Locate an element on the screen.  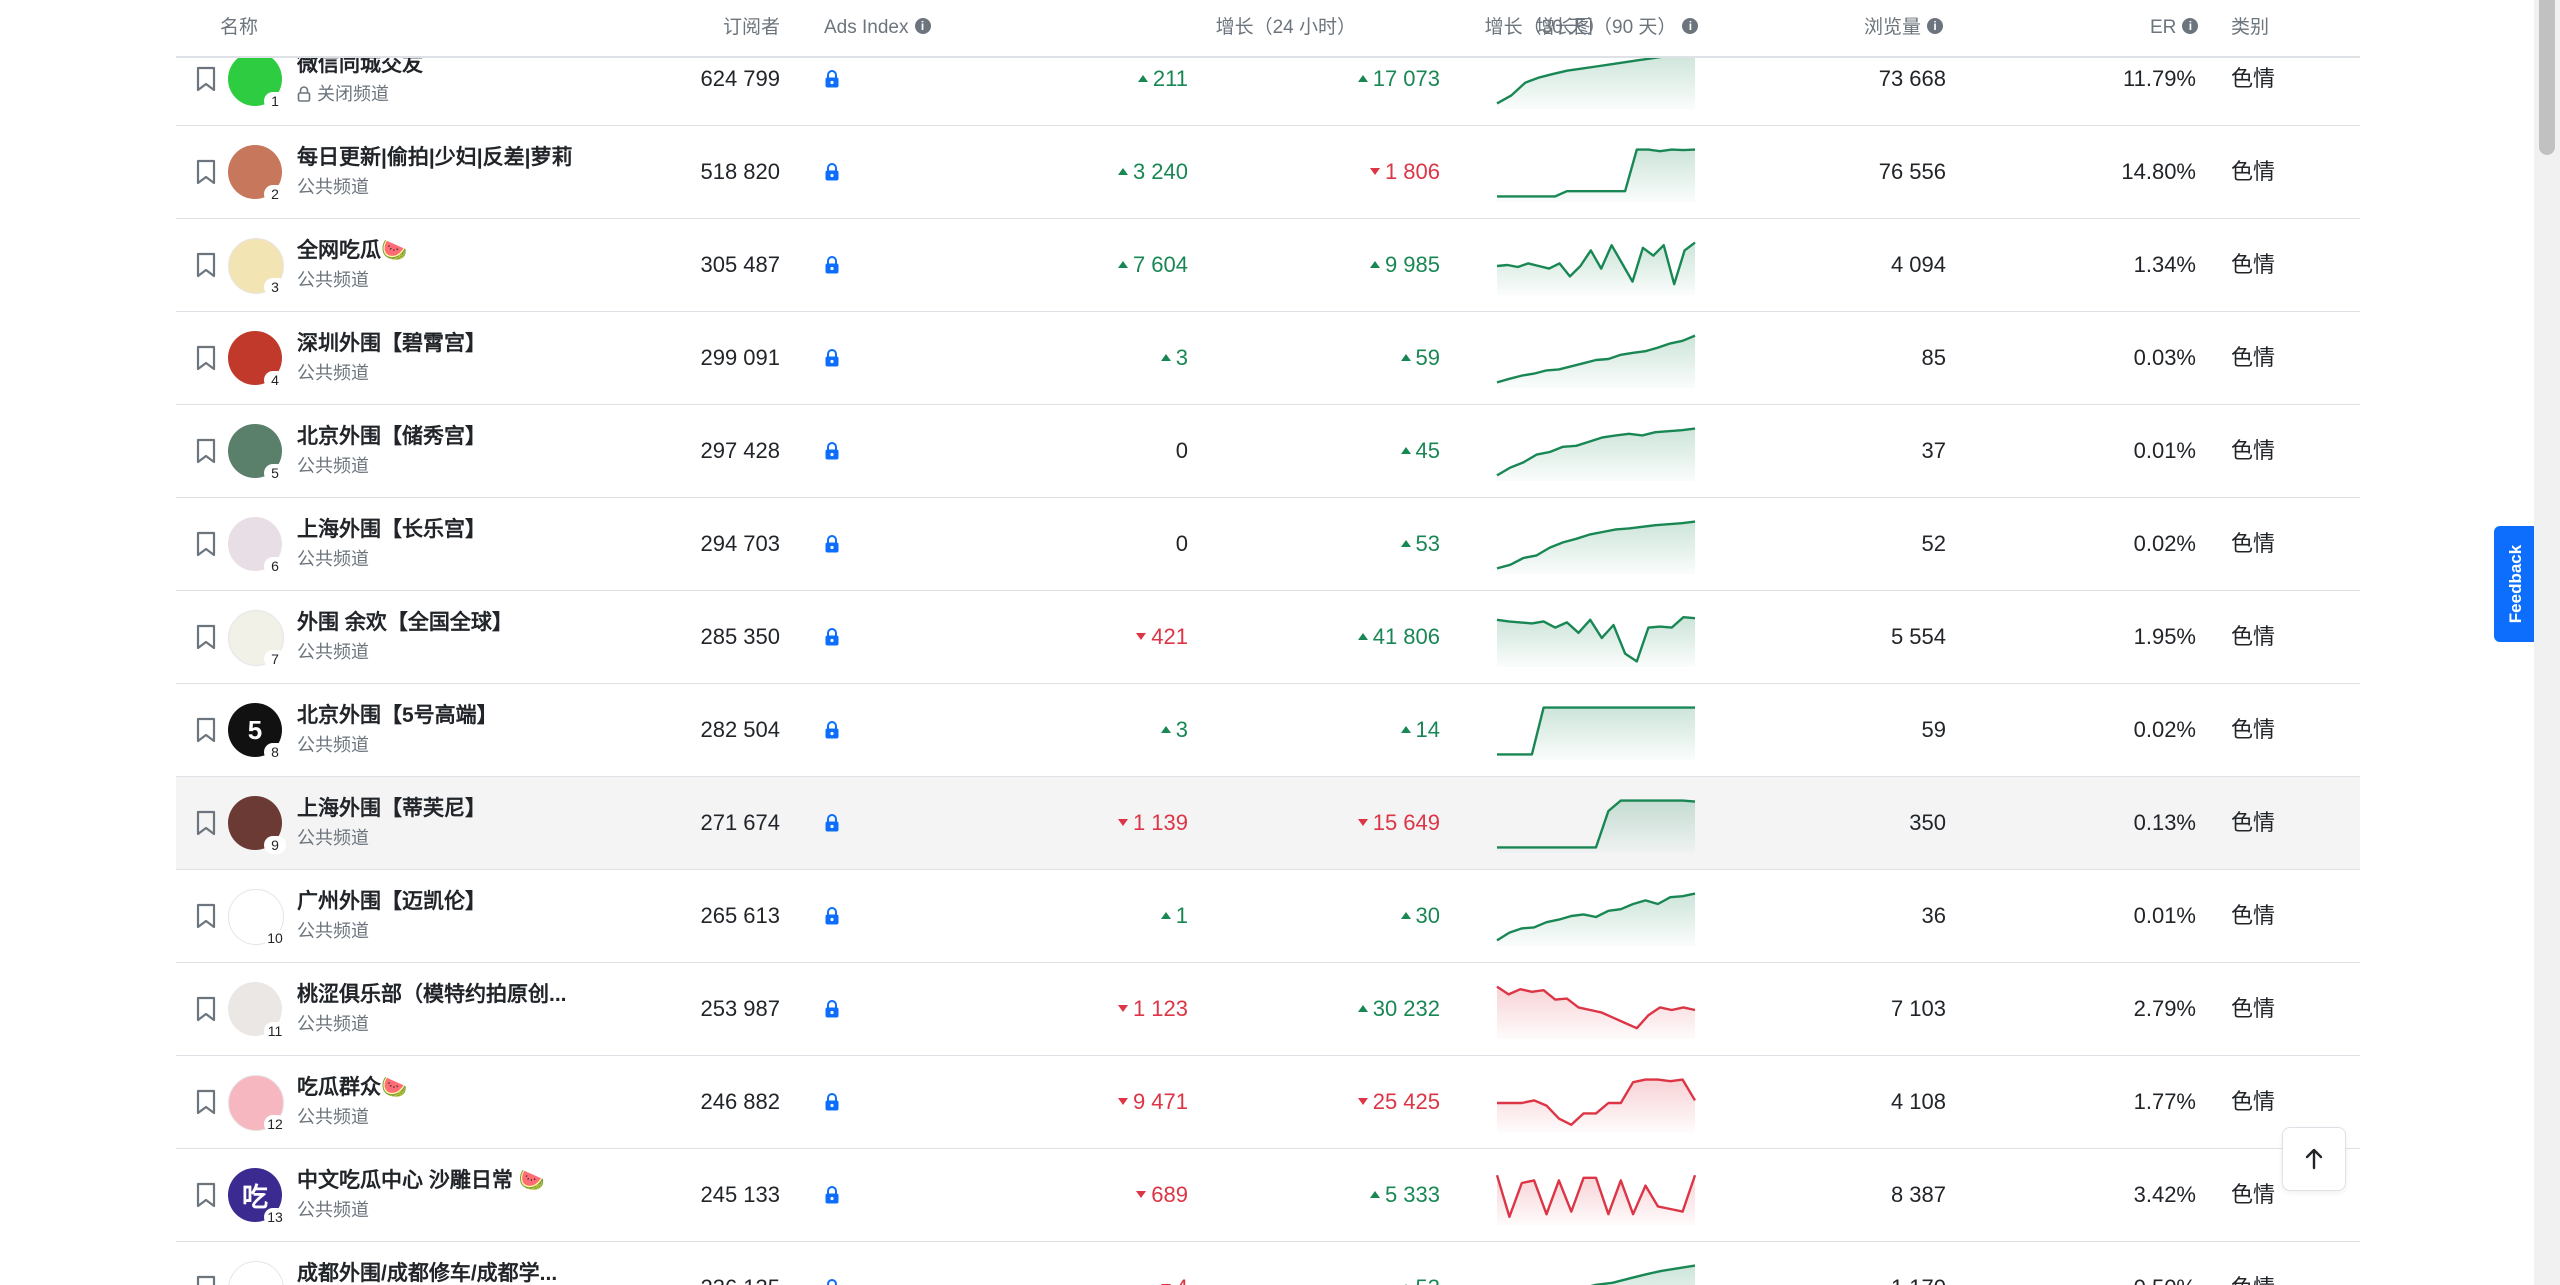
channel-name: 北京外围【5号高端】 is located at coordinates (397, 715).